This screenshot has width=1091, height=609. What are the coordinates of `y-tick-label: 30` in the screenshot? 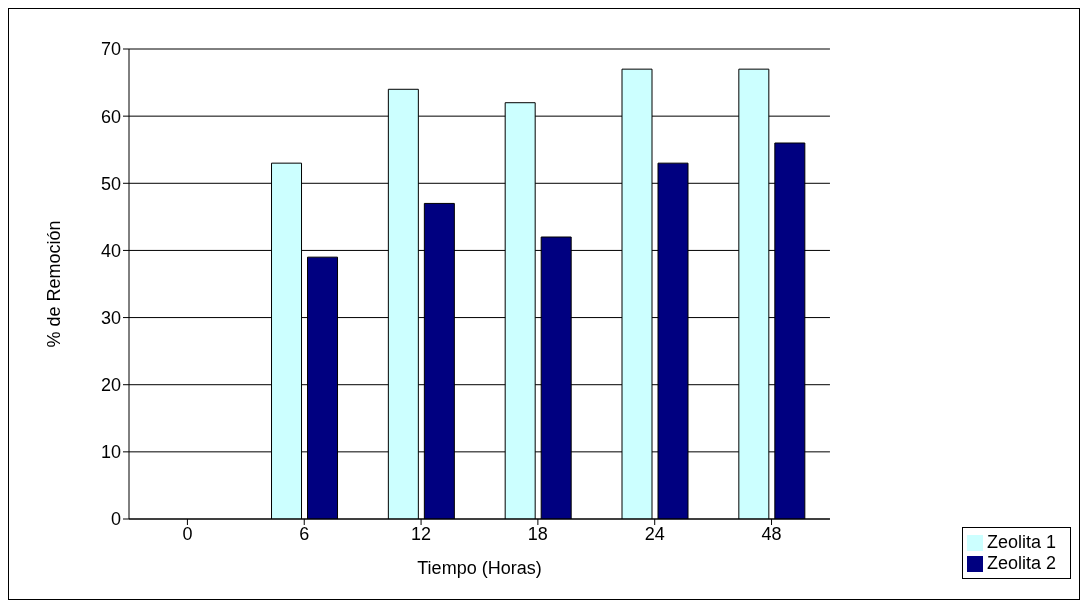 It's located at (110, 317).